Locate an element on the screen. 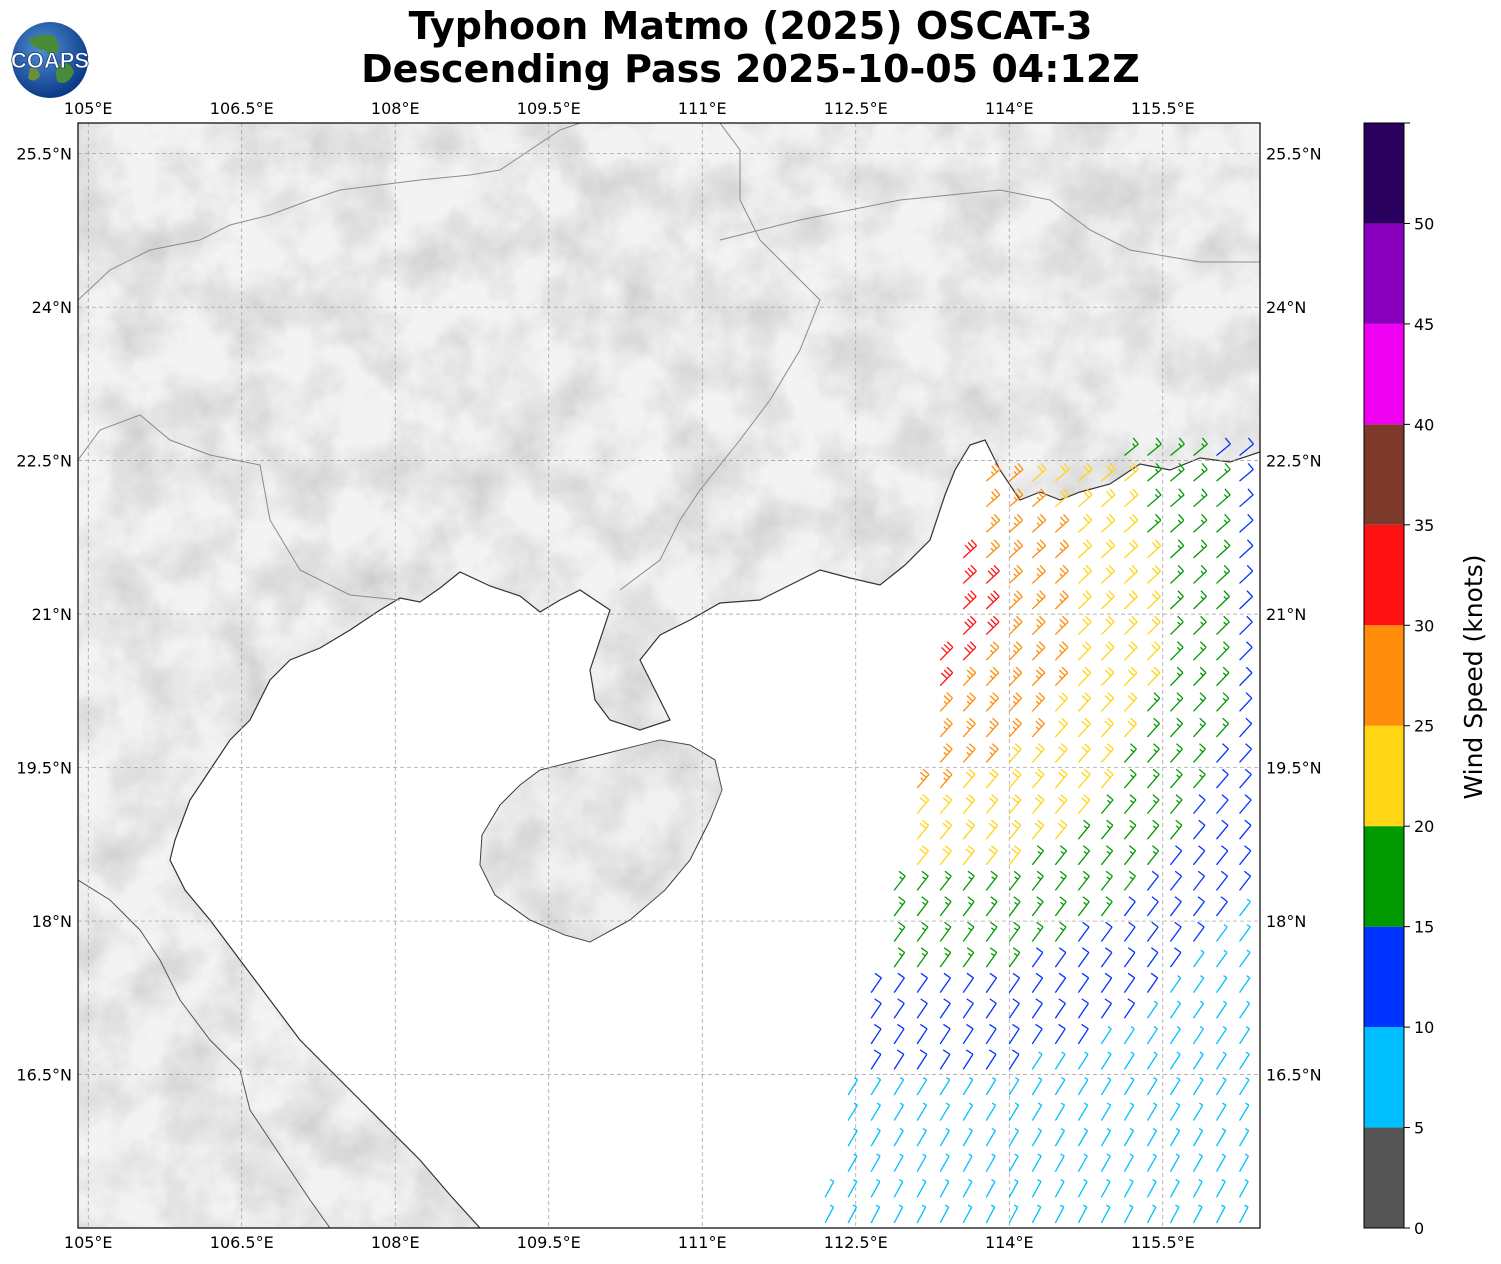 This screenshot has width=1501, height=1264. colorbar-tick-label: 10 is located at coordinates (1424, 1027).